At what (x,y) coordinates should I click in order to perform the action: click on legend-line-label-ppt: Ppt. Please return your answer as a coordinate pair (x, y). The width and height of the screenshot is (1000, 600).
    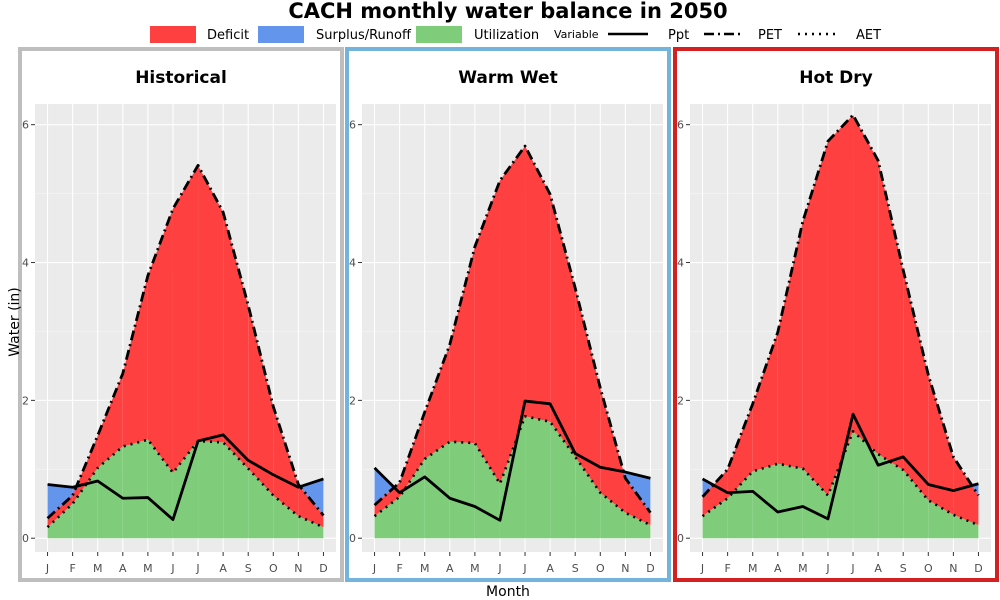
    Looking at the image, I should click on (678, 35).